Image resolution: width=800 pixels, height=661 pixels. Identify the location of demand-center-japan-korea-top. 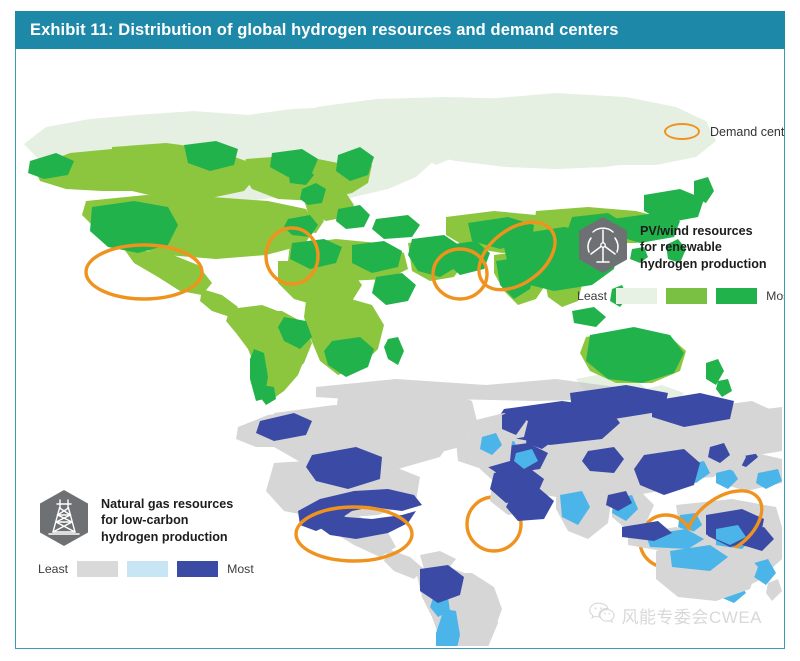
(517, 256).